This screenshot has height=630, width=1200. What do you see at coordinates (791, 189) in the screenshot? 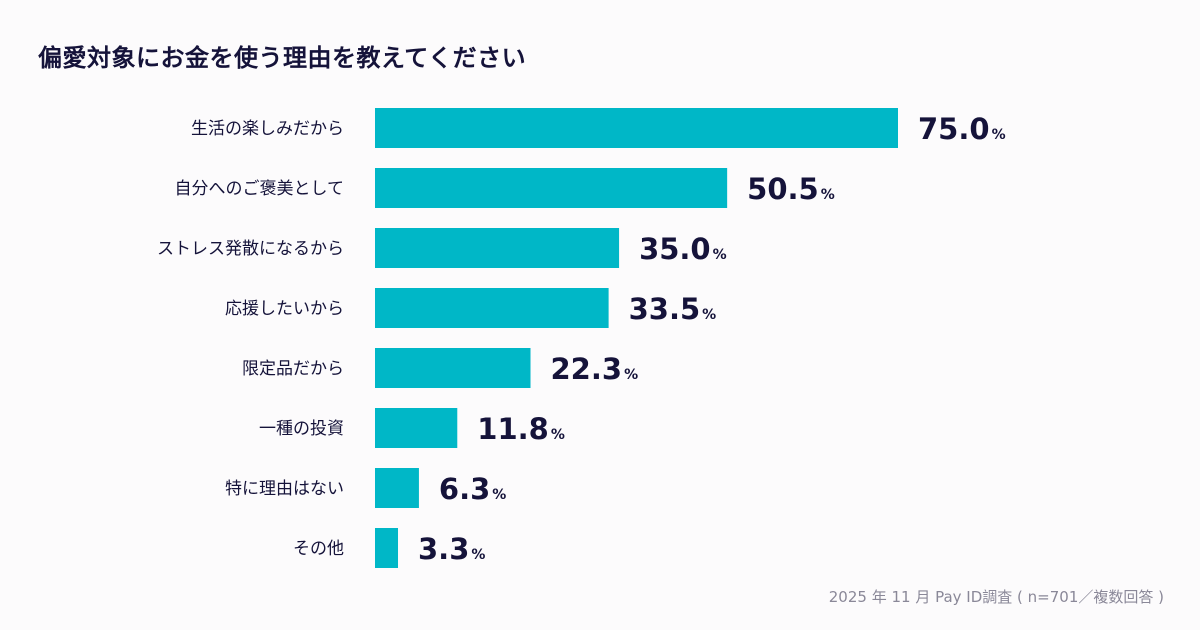
I see `value-label: 50.5%` at bounding box center [791, 189].